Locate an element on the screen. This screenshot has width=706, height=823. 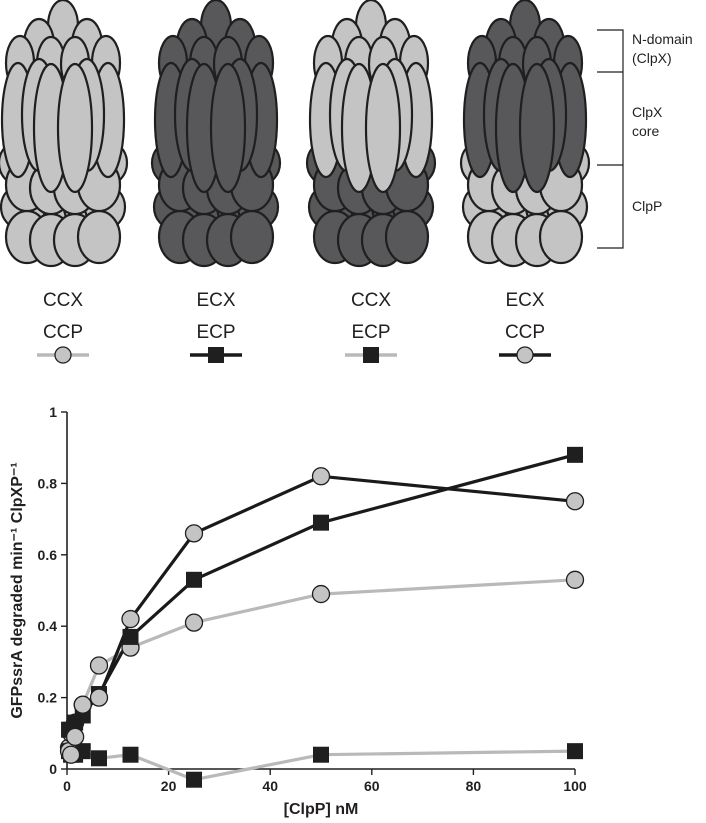
complex-3-line1: CCX is located at coordinates (371, 300).